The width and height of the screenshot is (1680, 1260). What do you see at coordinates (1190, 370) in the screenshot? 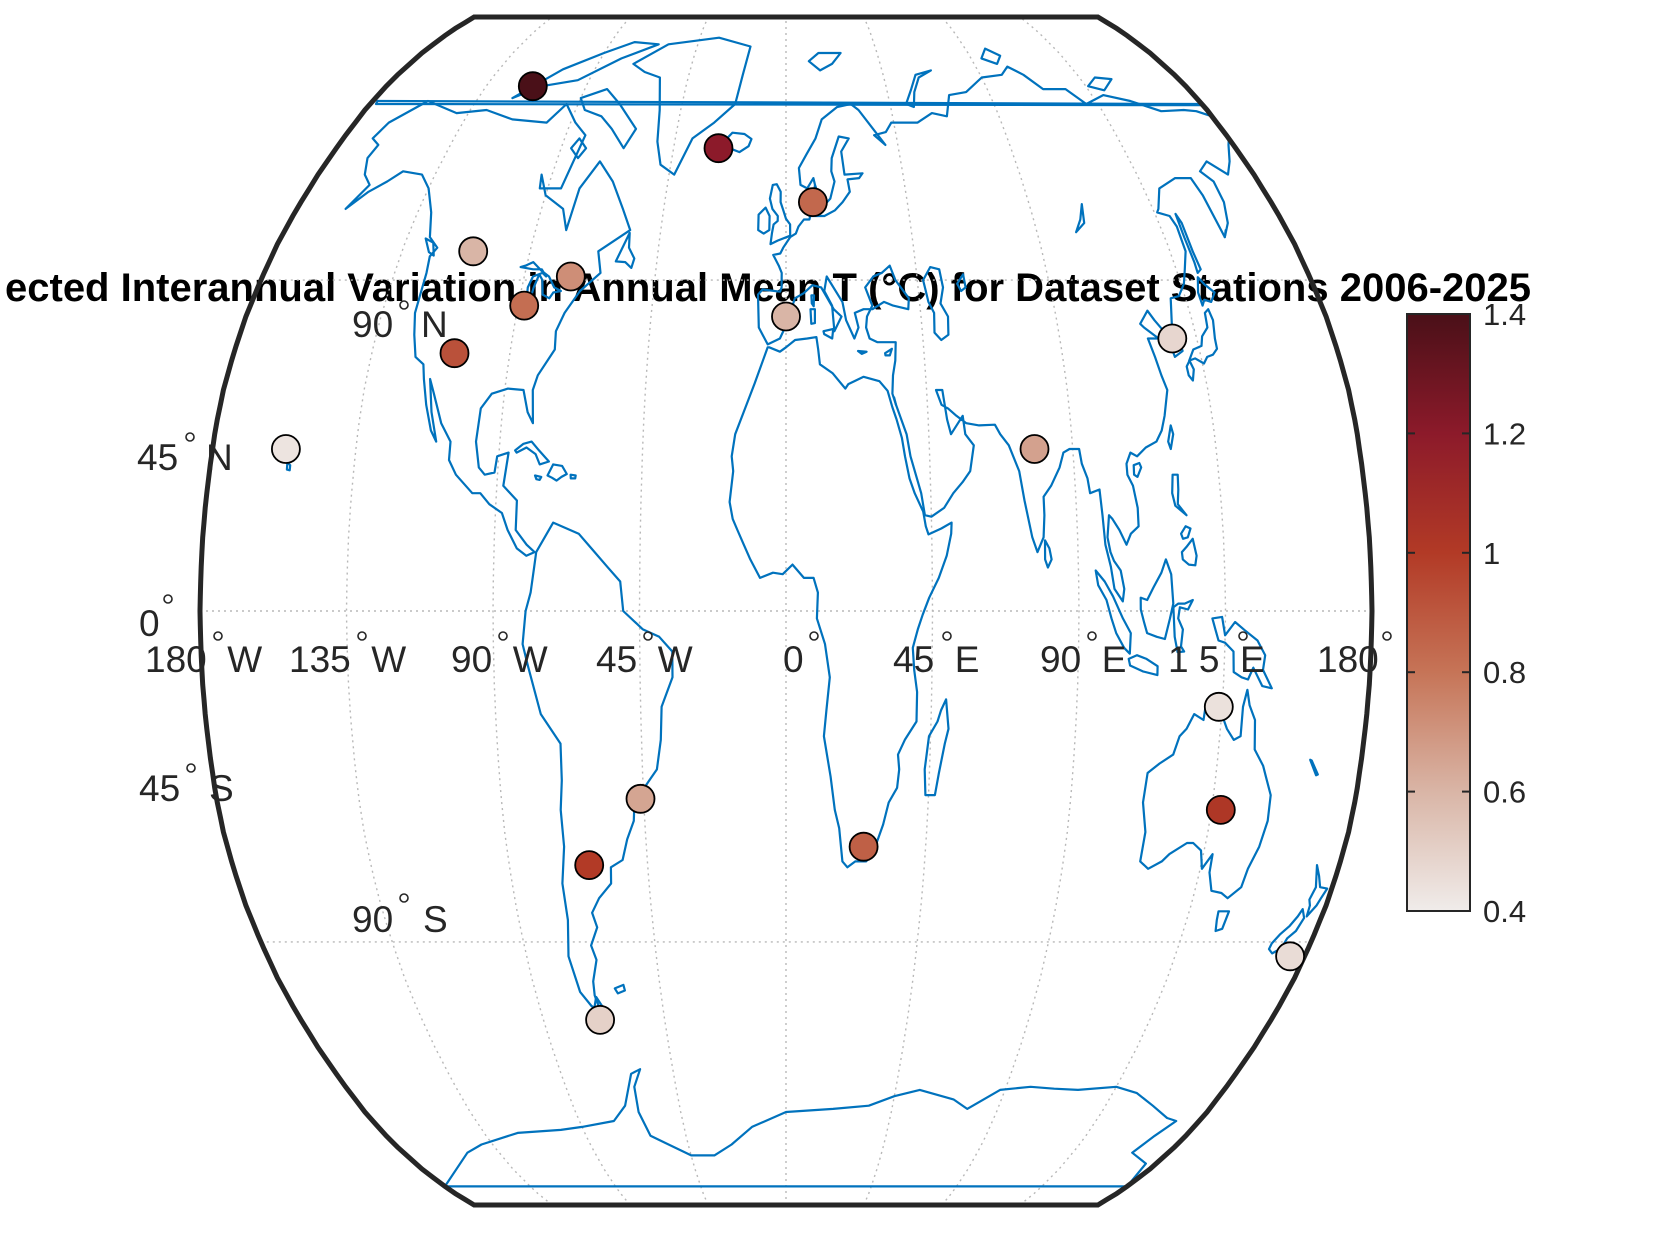
I see `coastline-japan-kyushu` at bounding box center [1190, 370].